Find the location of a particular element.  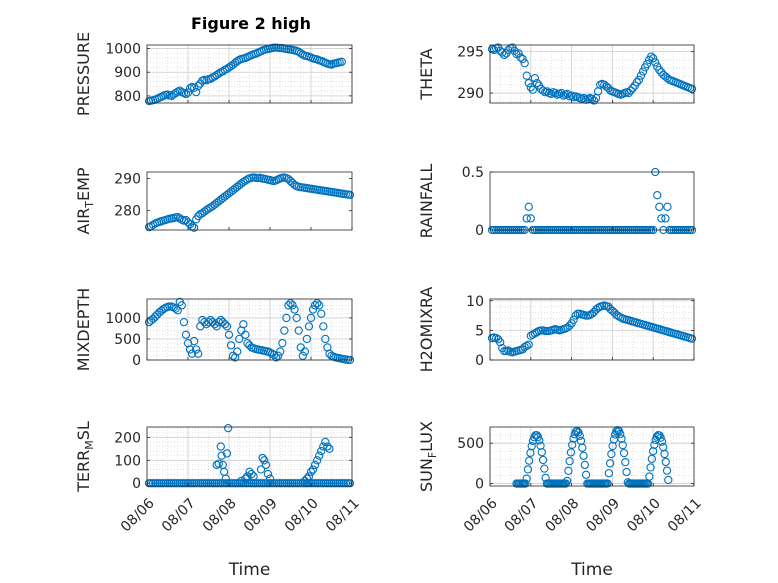

y-axis-label: AIRTEMP is located at coordinates (85, 200).